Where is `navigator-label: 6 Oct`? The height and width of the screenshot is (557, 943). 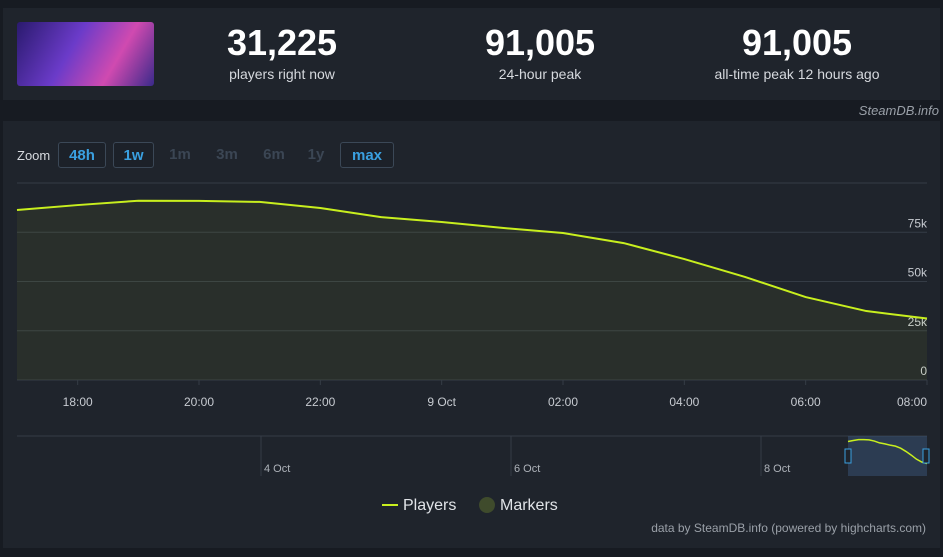 navigator-label: 6 Oct is located at coordinates (527, 469).